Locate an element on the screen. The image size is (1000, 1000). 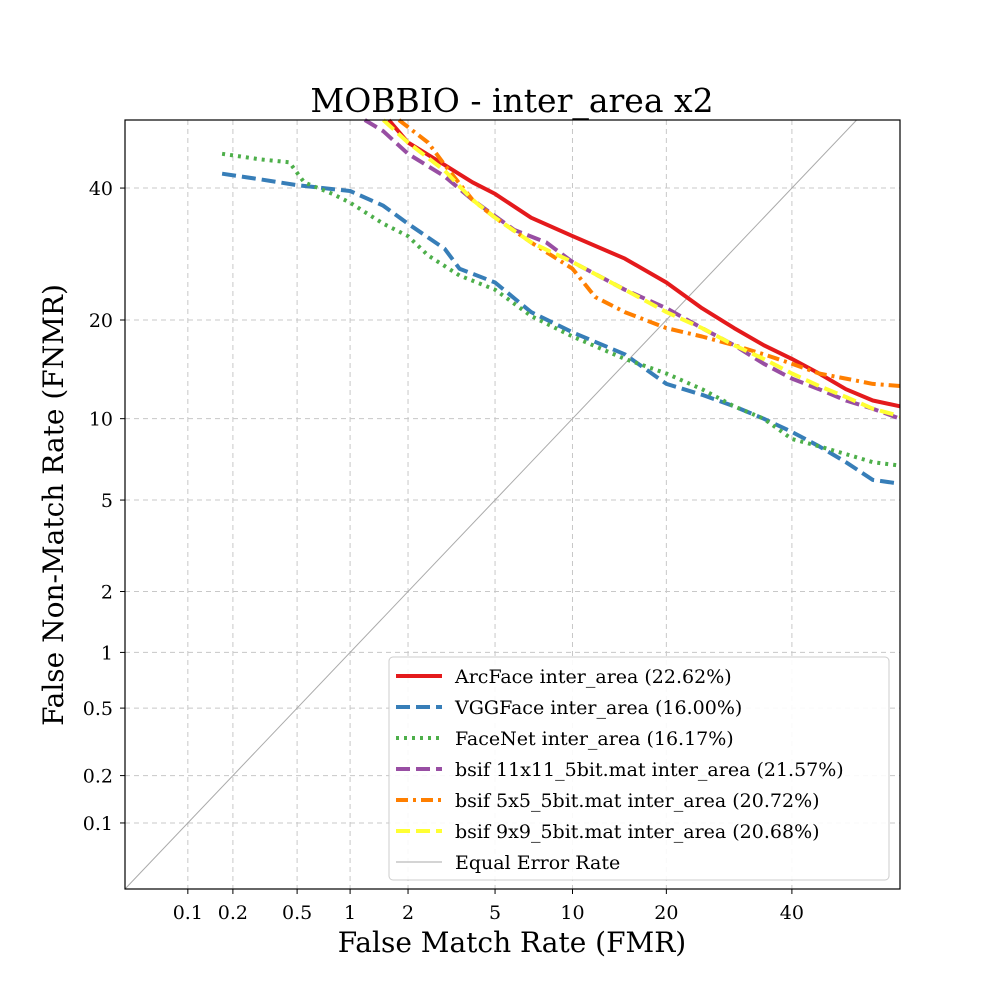
legend-label-4: bsif 5x5_5bit.mat inter_area (20.72%) is located at coordinates (637, 801).